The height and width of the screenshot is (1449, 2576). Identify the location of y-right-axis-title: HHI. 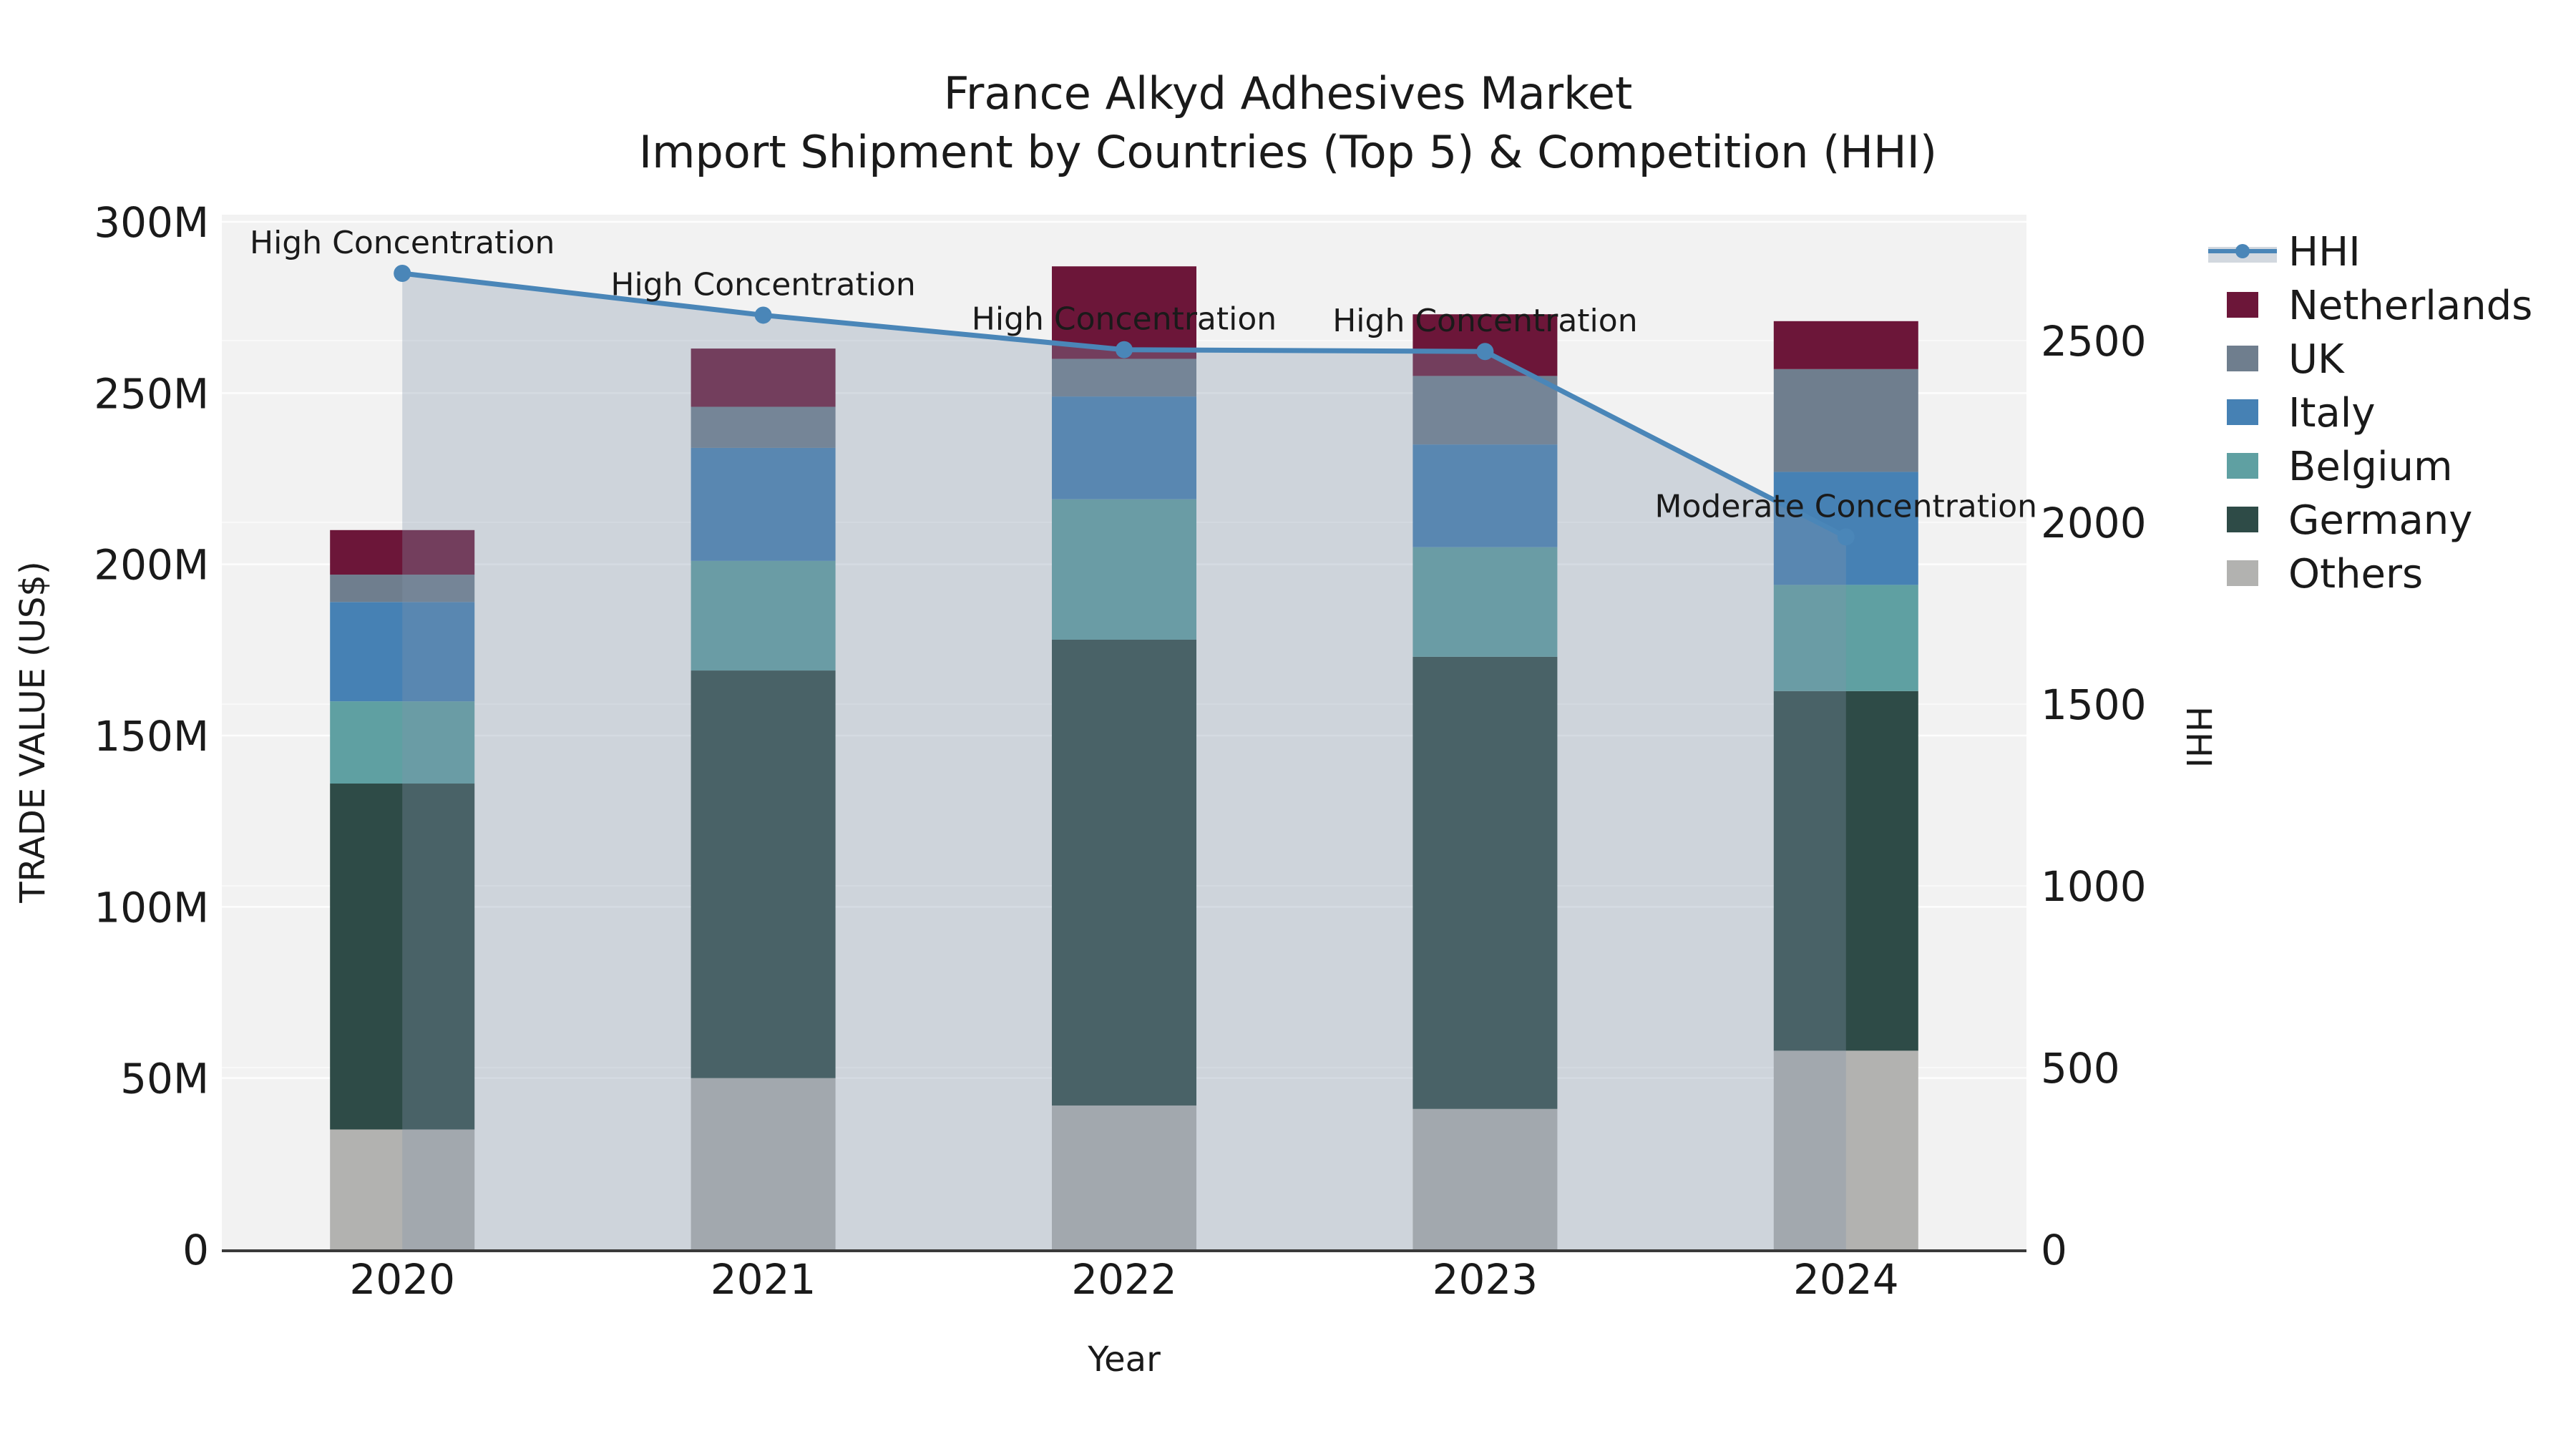
(2198, 737).